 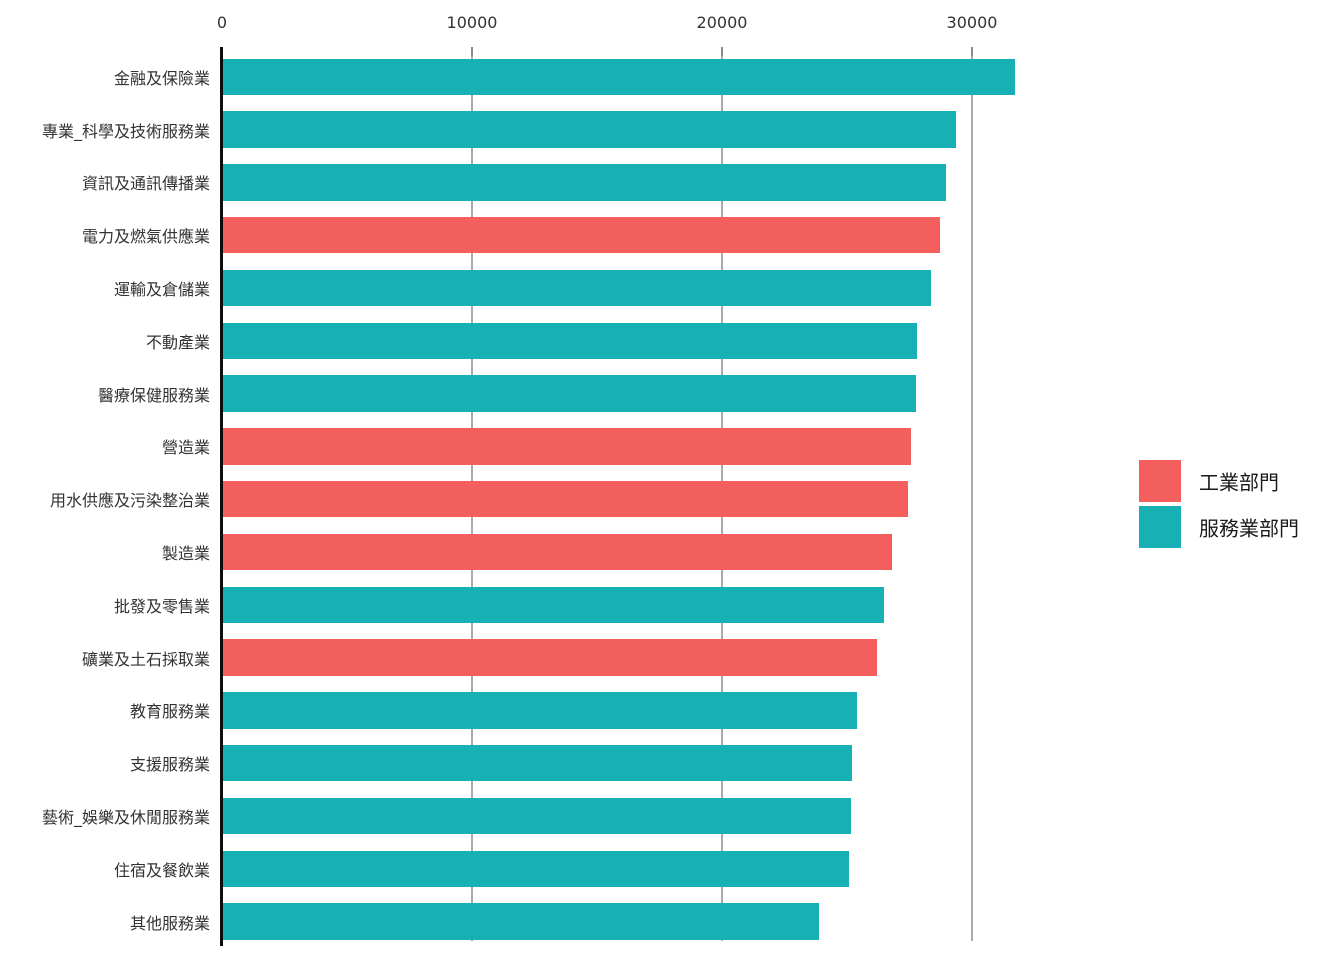 What do you see at coordinates (222, 22) in the screenshot?
I see `x-tick-label-0: 0` at bounding box center [222, 22].